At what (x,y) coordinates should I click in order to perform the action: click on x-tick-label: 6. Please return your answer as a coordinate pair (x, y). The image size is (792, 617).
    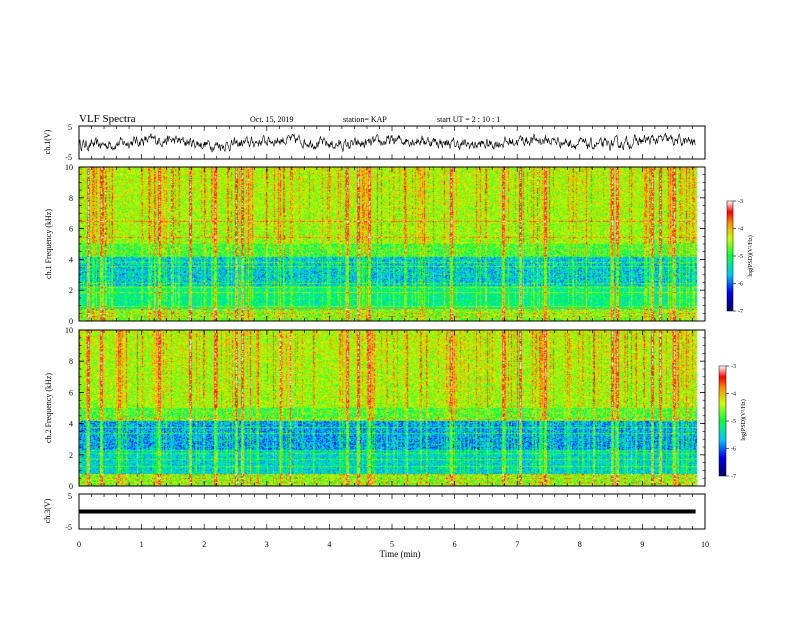
    Looking at the image, I should click on (455, 544).